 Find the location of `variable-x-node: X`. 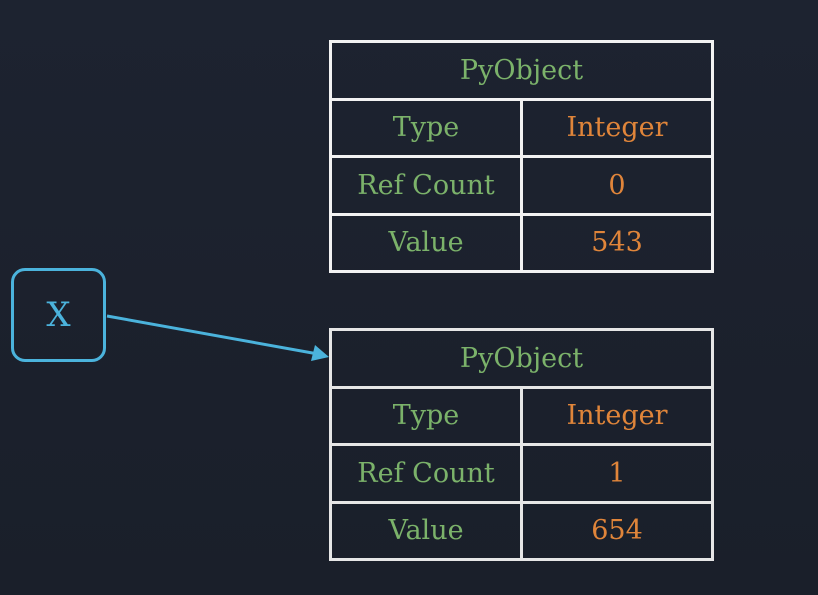

variable-x-node: X is located at coordinates (58, 315).